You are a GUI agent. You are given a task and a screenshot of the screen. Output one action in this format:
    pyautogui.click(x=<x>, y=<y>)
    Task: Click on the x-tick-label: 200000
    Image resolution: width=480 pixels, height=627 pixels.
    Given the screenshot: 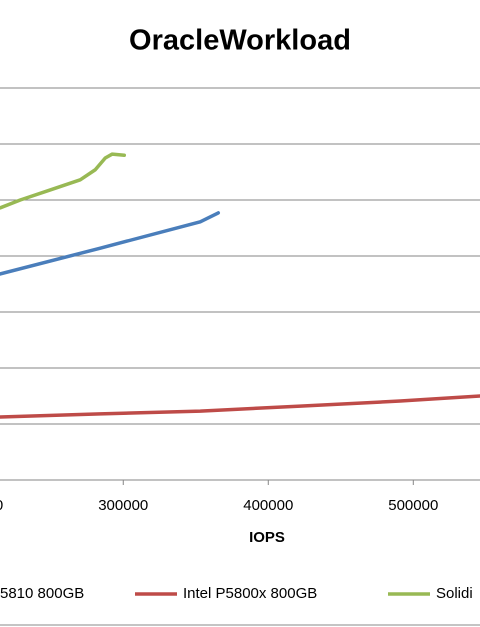 What is the action you would take?
    pyautogui.click(x=1, y=505)
    